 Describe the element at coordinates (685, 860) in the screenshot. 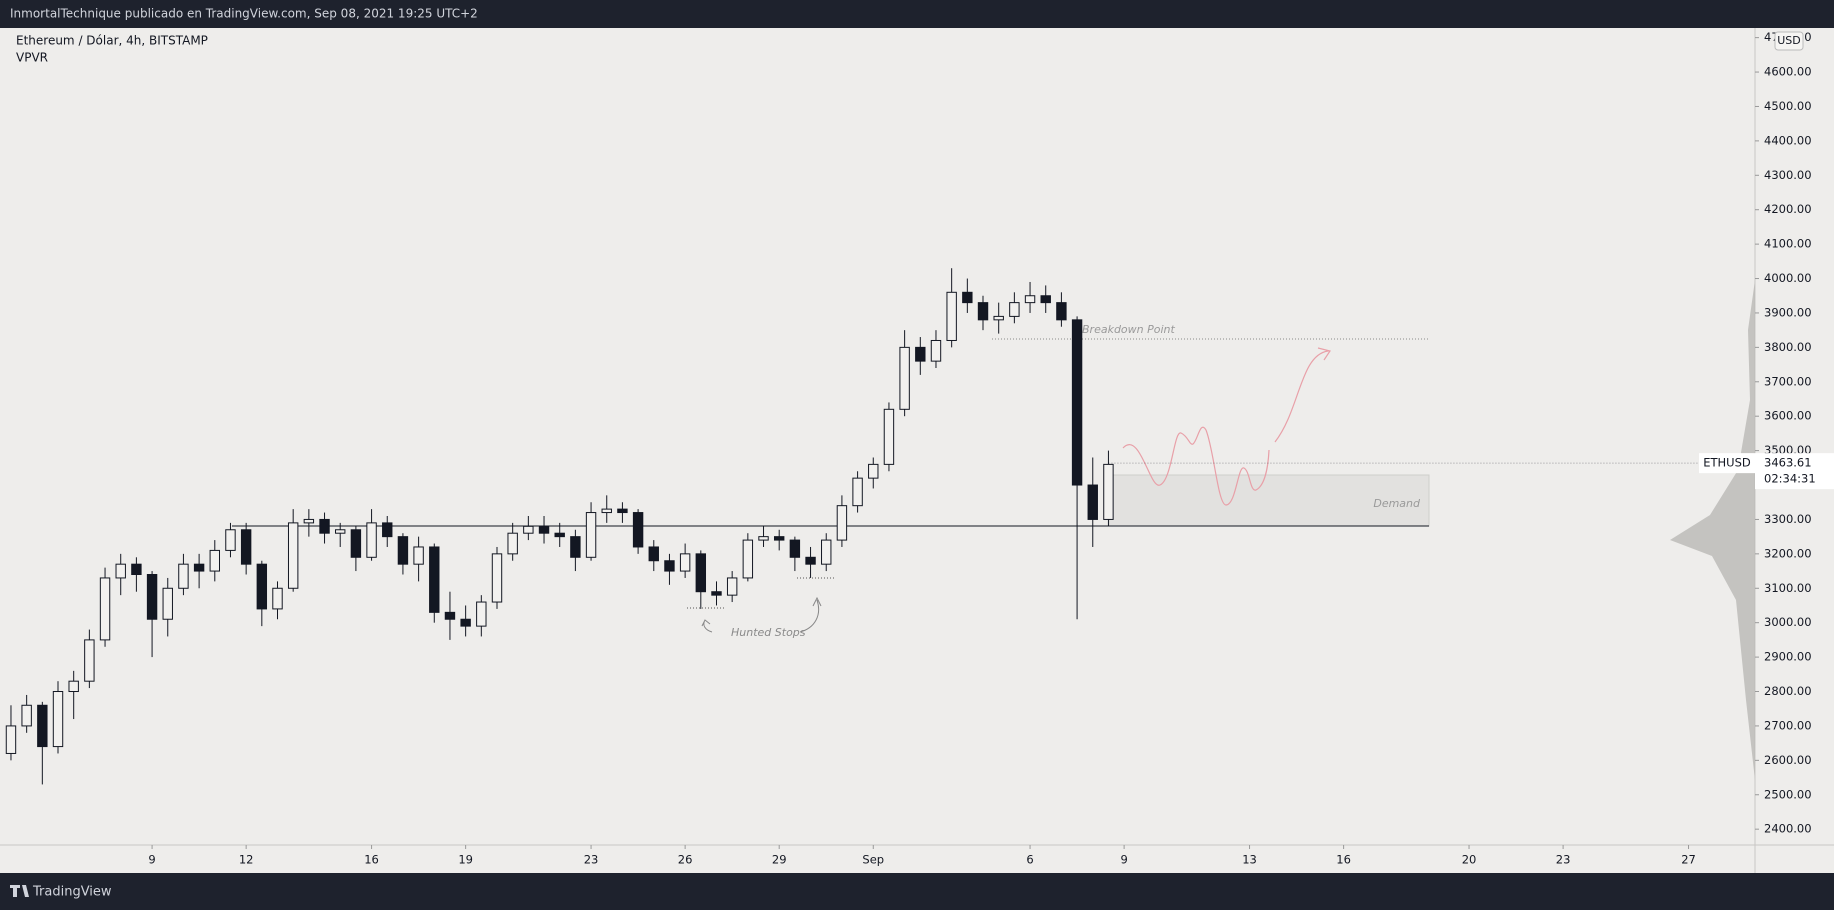

I see `x-tick-label: 26` at that location.